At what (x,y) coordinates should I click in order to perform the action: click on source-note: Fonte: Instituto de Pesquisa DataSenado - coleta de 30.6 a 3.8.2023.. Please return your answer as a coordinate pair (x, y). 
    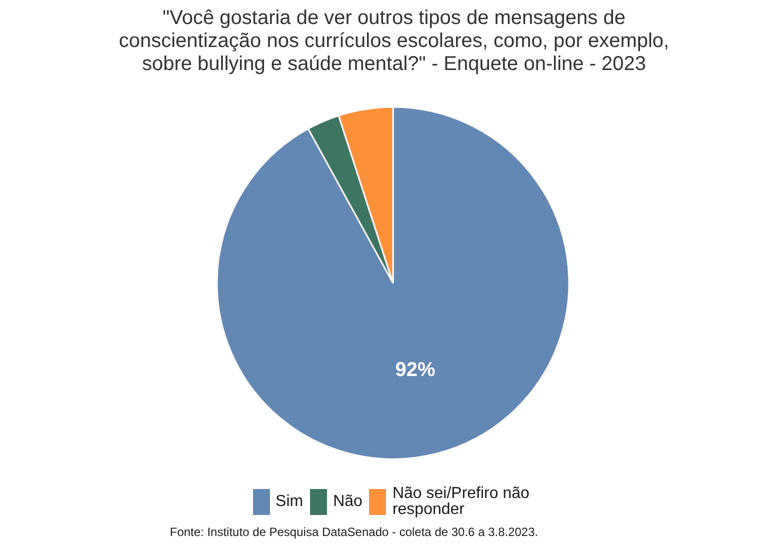
    Looking at the image, I should click on (354, 532).